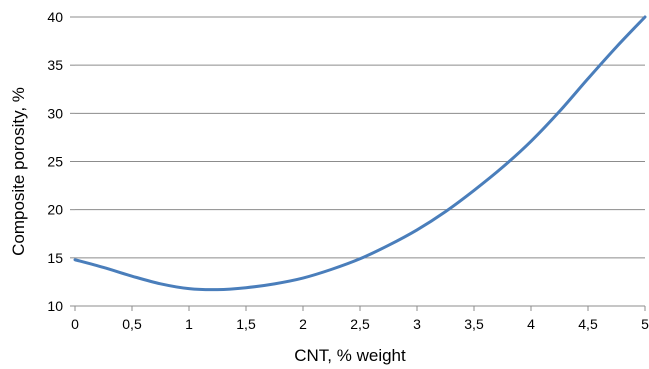 The image size is (649, 369). What do you see at coordinates (55, 65) in the screenshot?
I see `y-tick-label: 35` at bounding box center [55, 65].